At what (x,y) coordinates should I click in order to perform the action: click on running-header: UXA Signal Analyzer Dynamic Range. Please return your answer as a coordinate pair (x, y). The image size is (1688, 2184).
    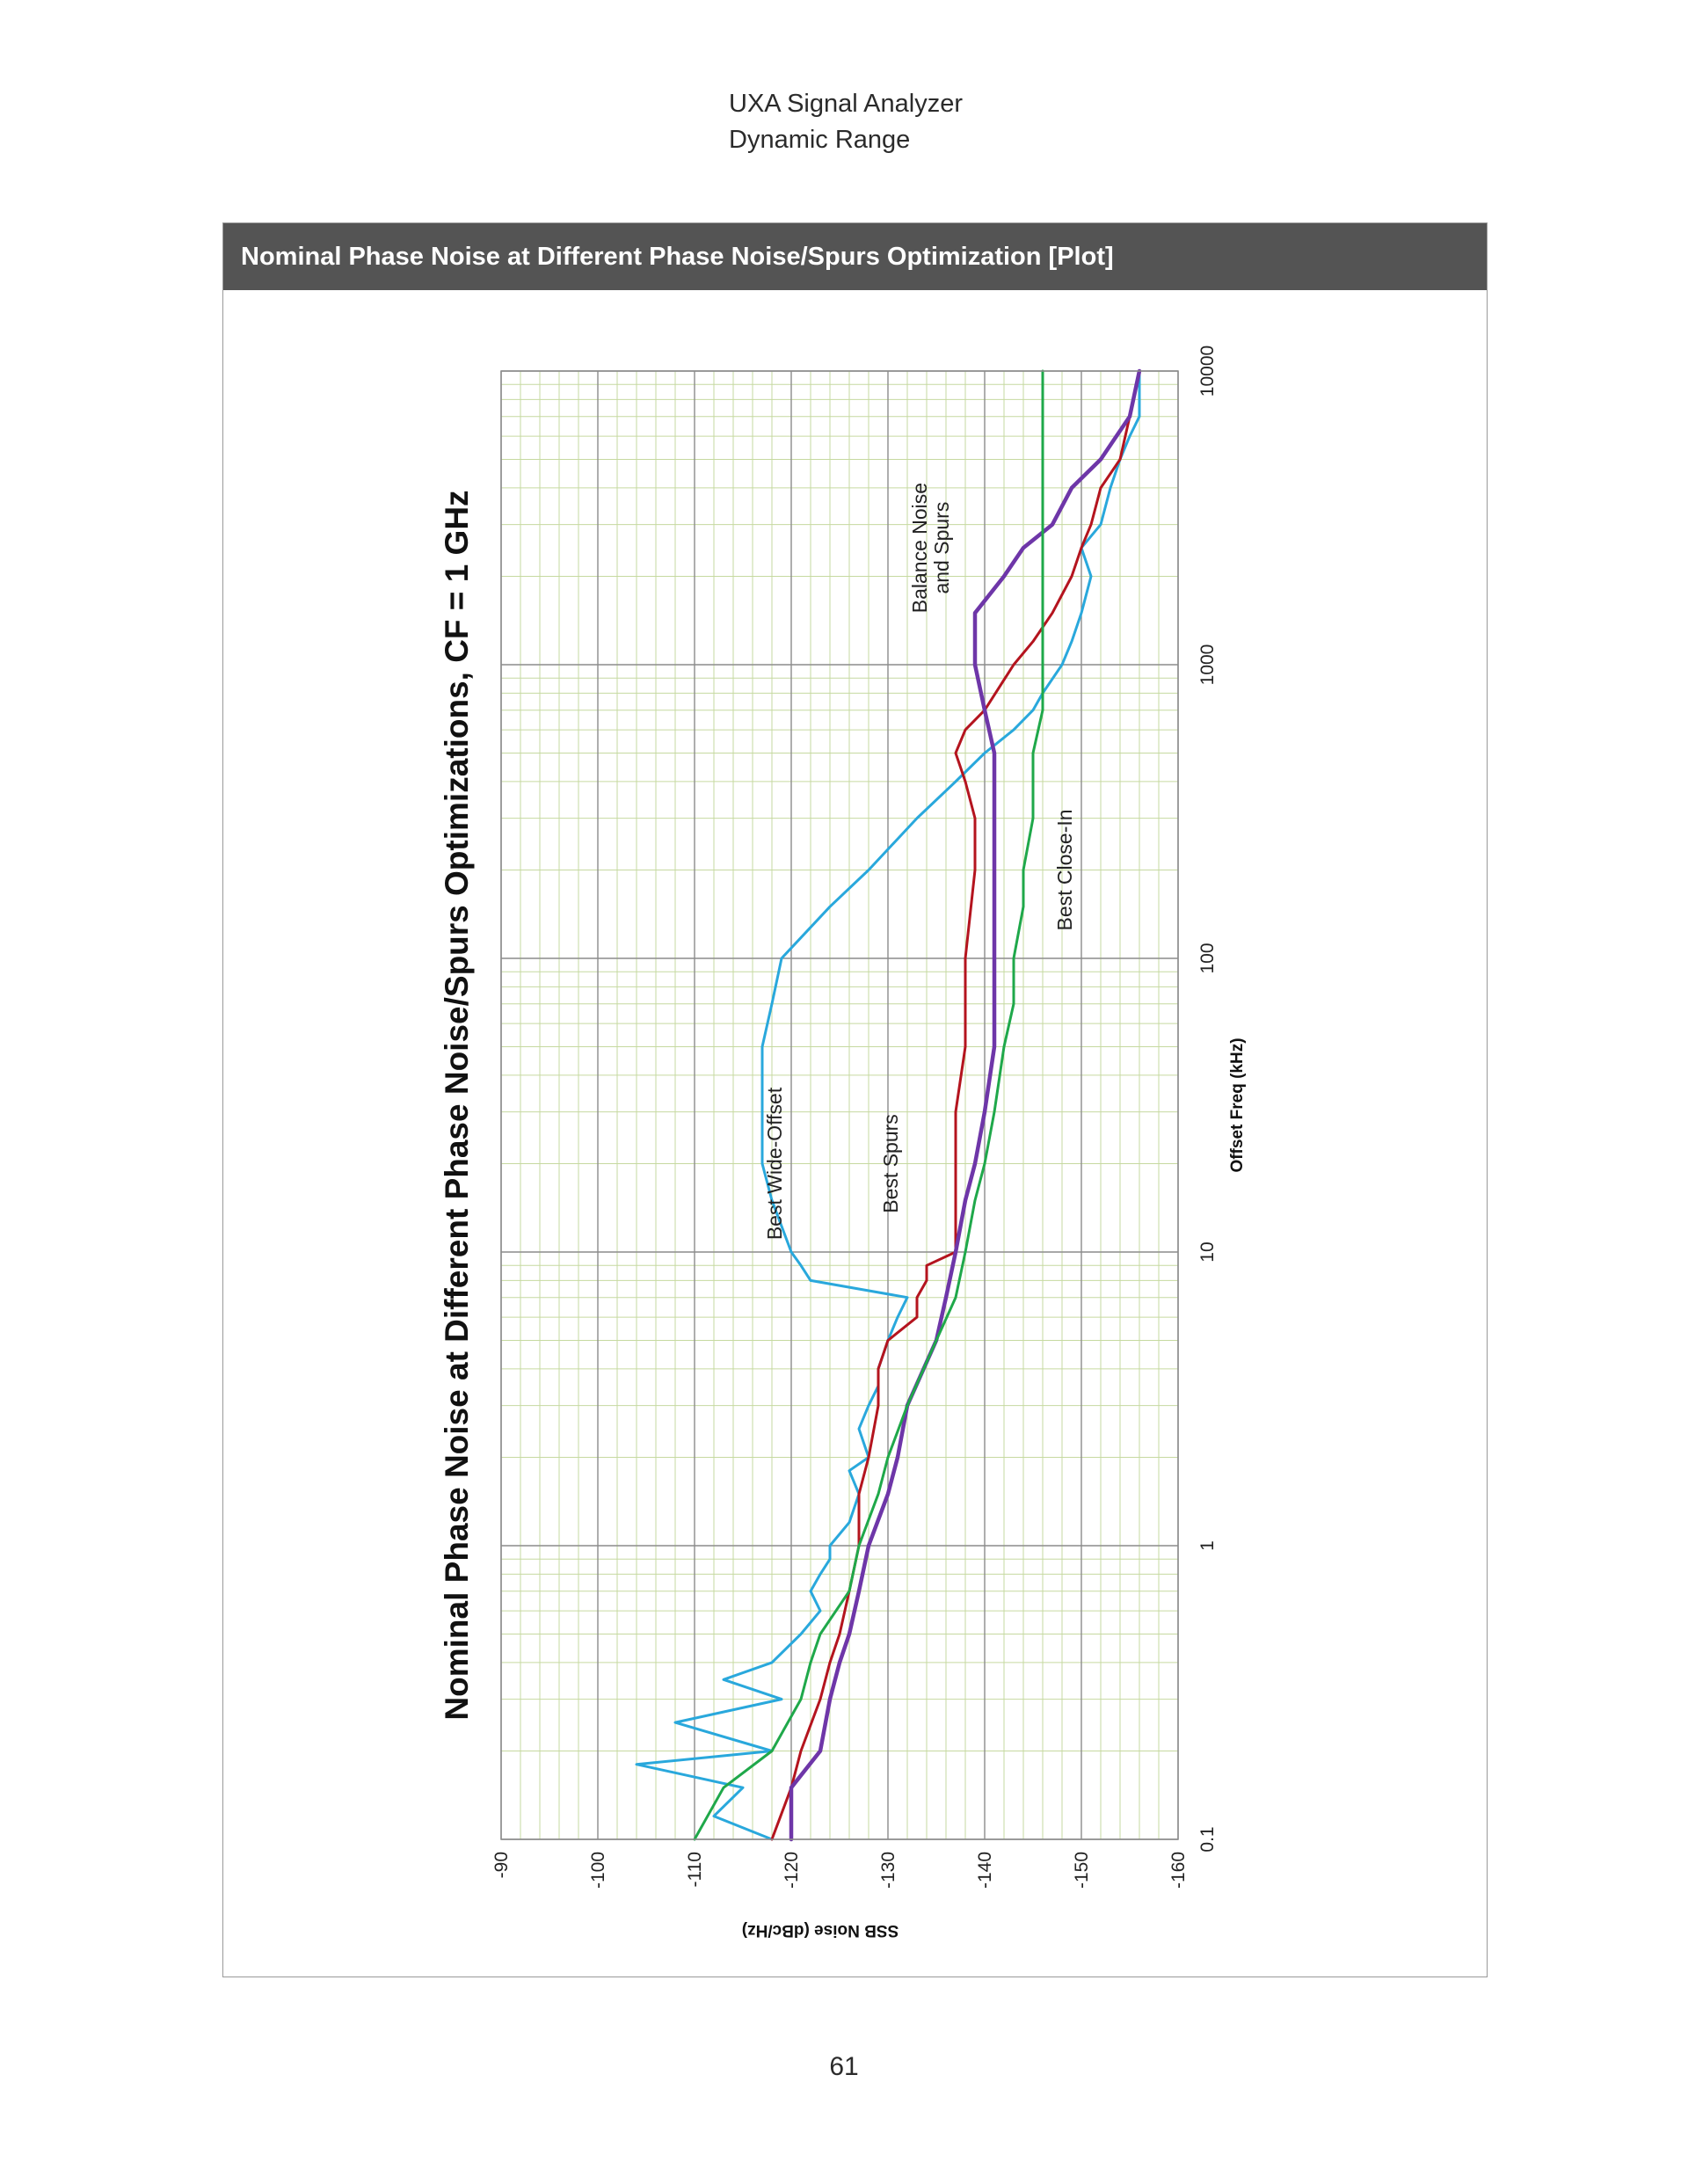
    Looking at the image, I should click on (846, 122).